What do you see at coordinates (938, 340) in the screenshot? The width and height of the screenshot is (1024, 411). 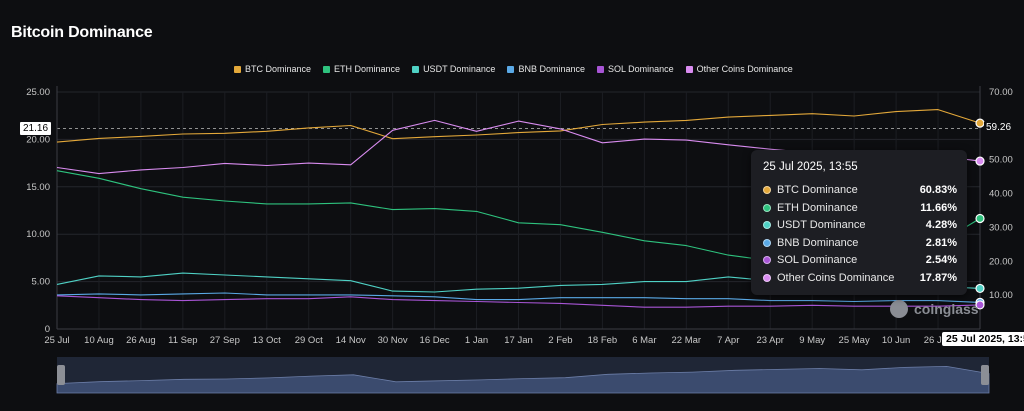 I see `x-tick: 26 Jun` at bounding box center [938, 340].